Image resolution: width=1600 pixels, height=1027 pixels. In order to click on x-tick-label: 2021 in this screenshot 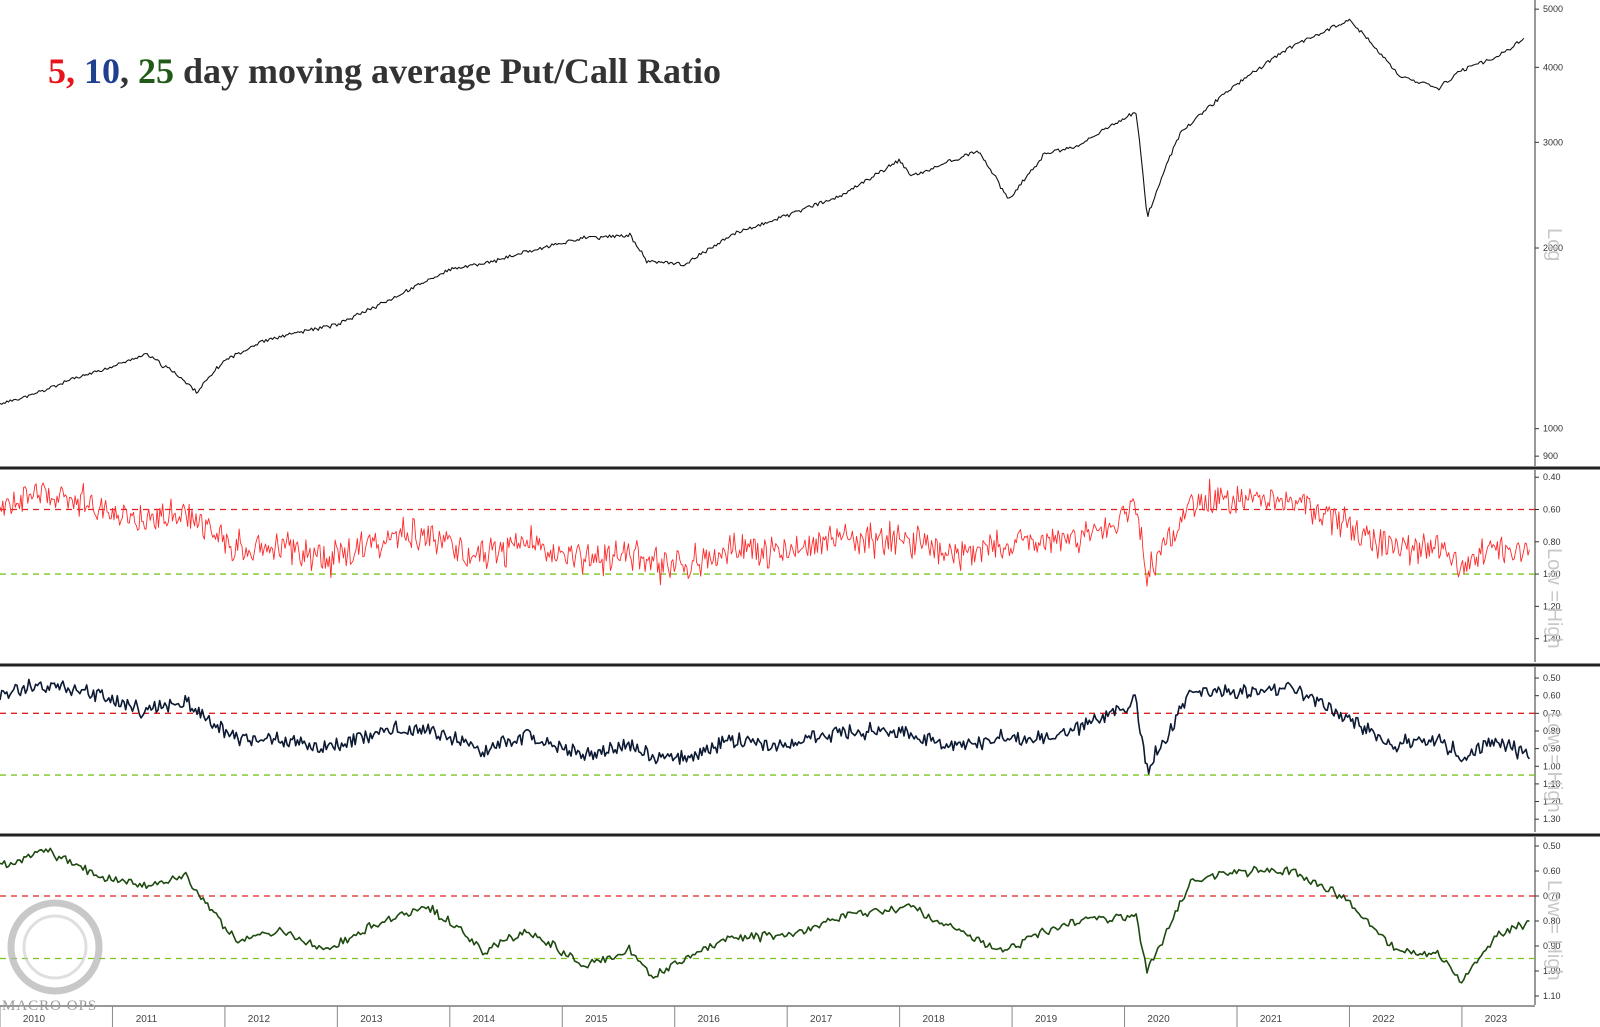, I will do `click(1271, 1019)`.